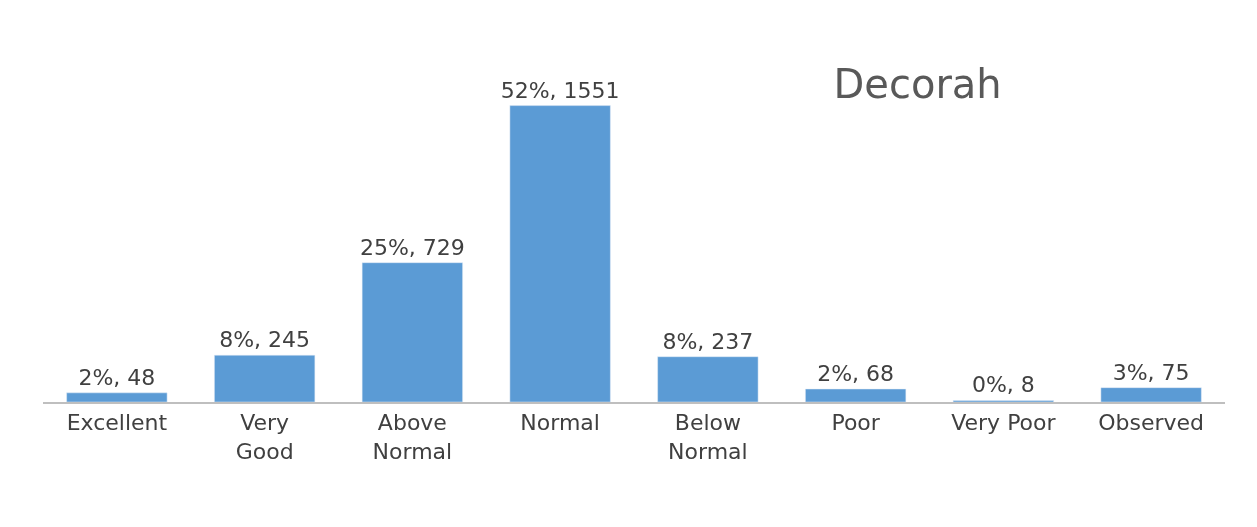 Image resolution: width=1257 pixels, height=527 pixels. Describe the element at coordinates (1003, 385) in the screenshot. I see `data-label: 0%, 8` at that location.